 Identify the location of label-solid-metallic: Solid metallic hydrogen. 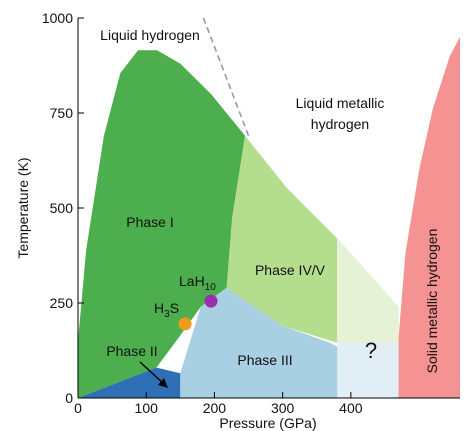
(432, 301).